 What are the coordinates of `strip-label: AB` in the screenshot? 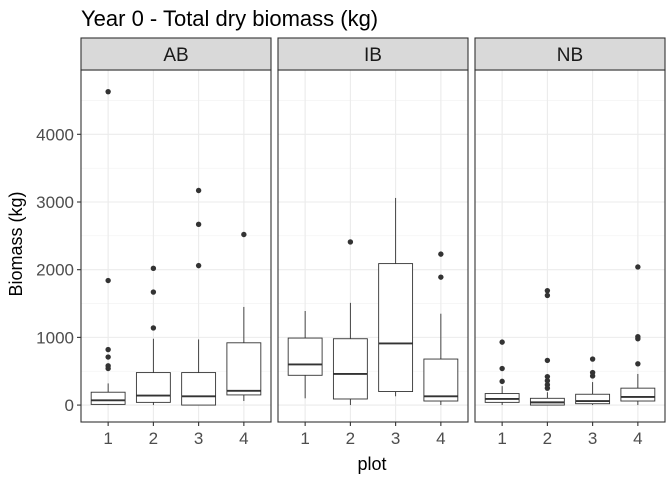 It's located at (175, 55).